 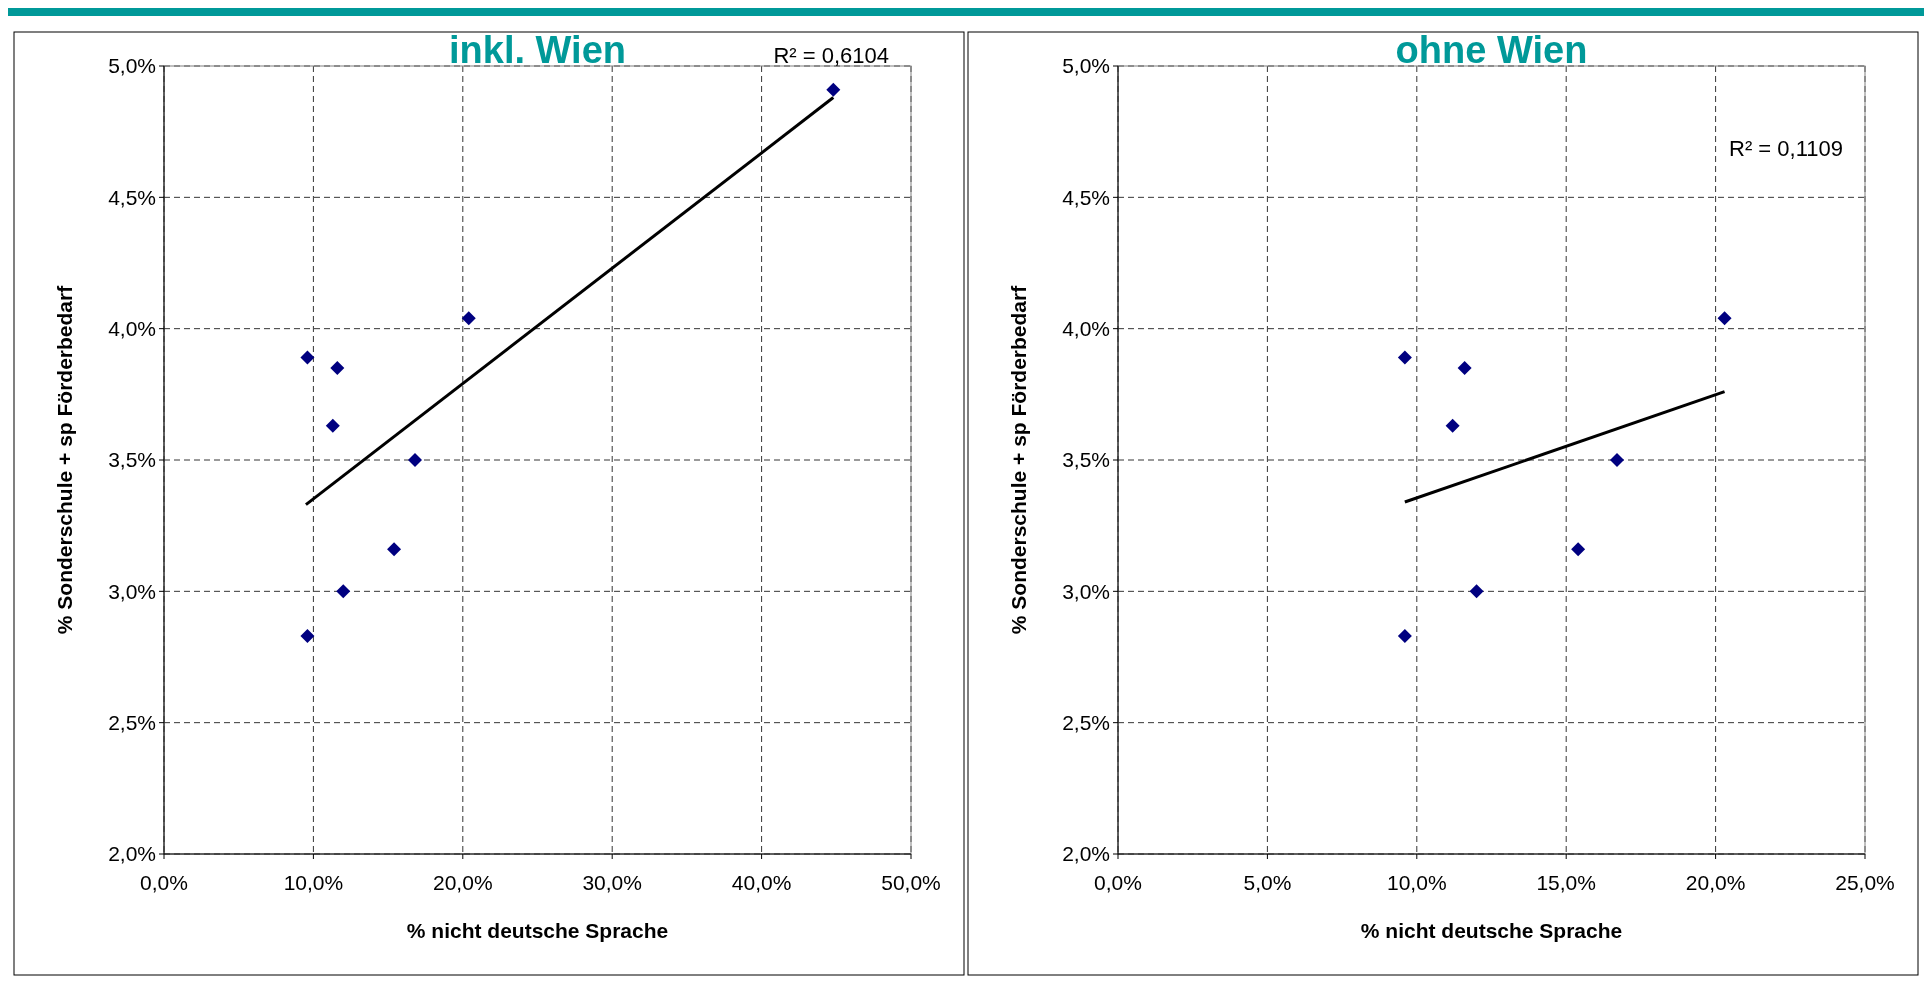 What do you see at coordinates (831, 55) in the screenshot?
I see `annotation: R² = 0,6104` at bounding box center [831, 55].